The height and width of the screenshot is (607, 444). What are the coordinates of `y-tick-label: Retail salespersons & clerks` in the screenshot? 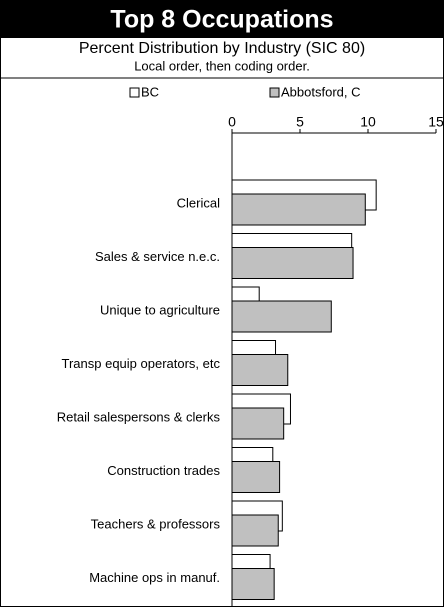 It's located at (139, 416).